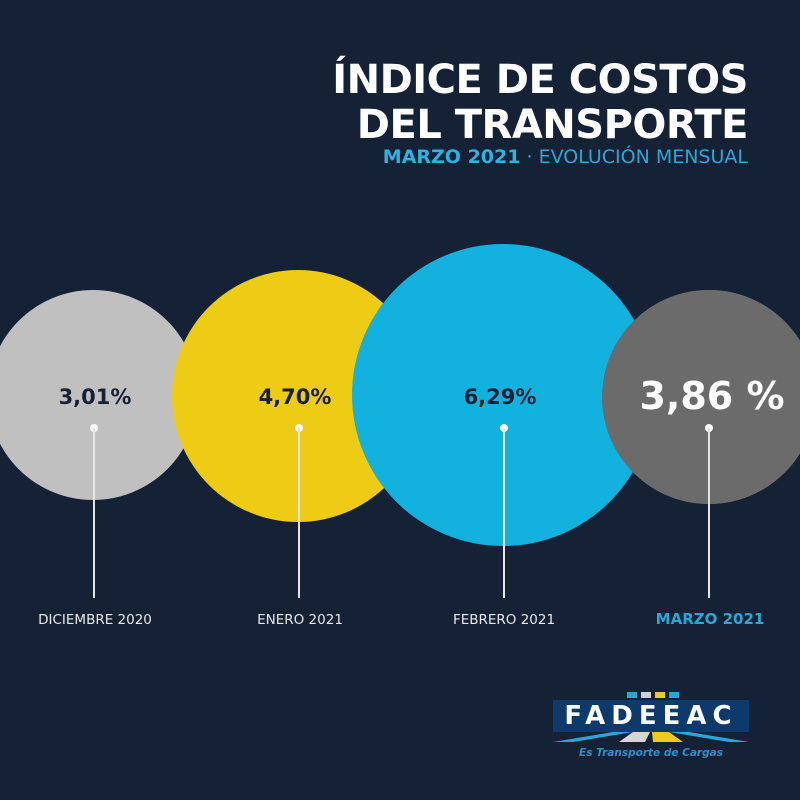 The width and height of the screenshot is (800, 800). I want to click on subtitle-period: MARZO 2021, so click(451, 157).